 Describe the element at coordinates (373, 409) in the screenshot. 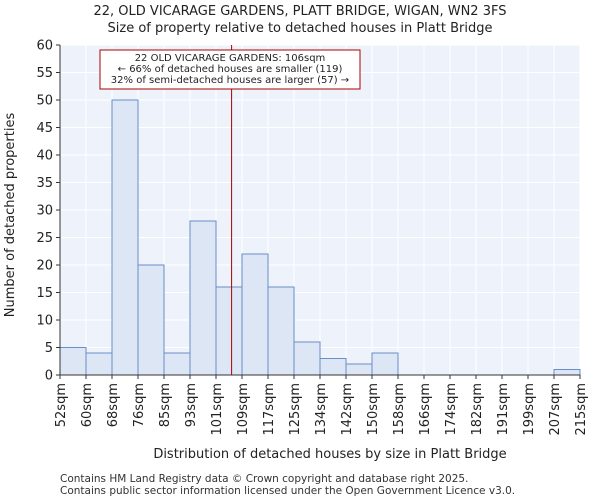

I see `x-tick-label: 150sqm` at that location.